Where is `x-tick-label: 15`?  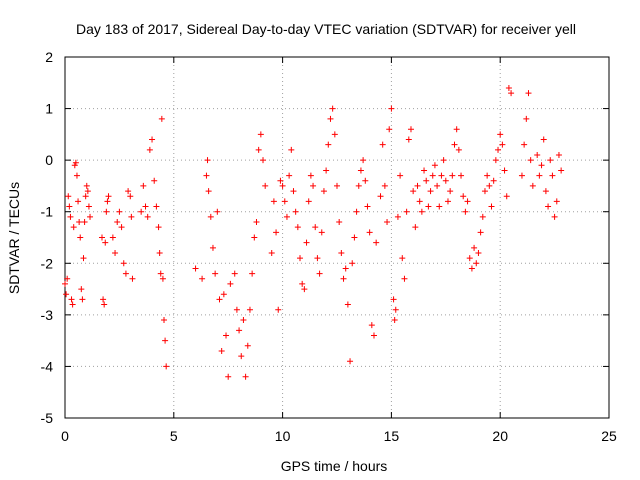 x-tick-label: 15 is located at coordinates (392, 436).